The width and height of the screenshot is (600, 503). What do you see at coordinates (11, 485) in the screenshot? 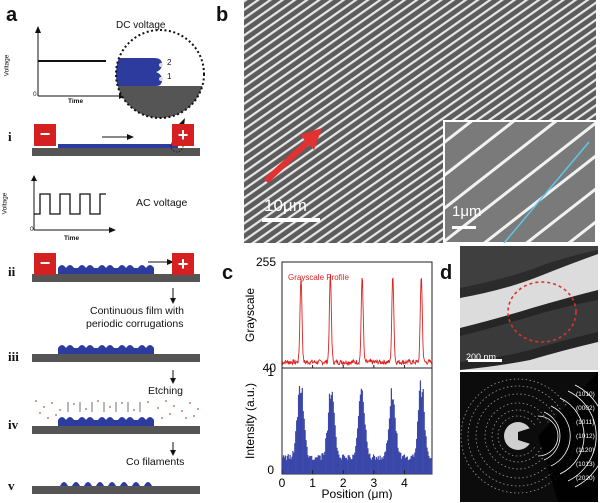
I see `step-label-v: v` at bounding box center [11, 485].